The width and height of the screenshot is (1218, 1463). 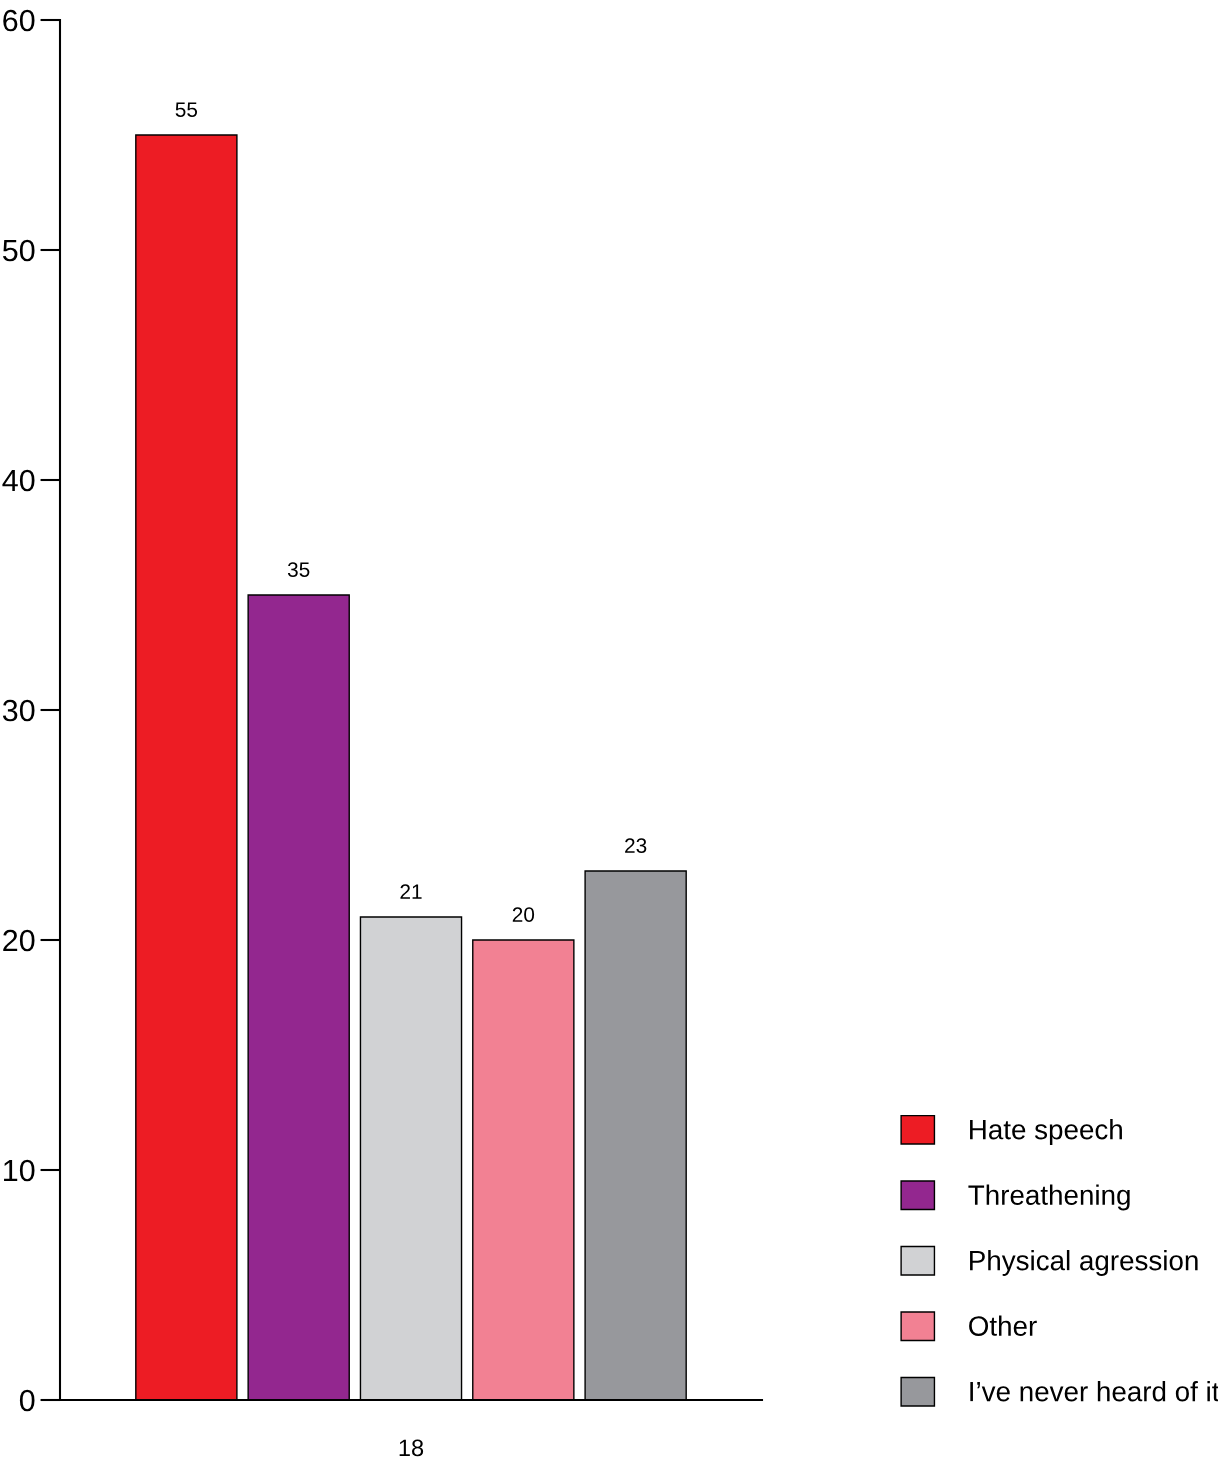 What do you see at coordinates (523, 914) in the screenshot?
I see `data-label: 20` at bounding box center [523, 914].